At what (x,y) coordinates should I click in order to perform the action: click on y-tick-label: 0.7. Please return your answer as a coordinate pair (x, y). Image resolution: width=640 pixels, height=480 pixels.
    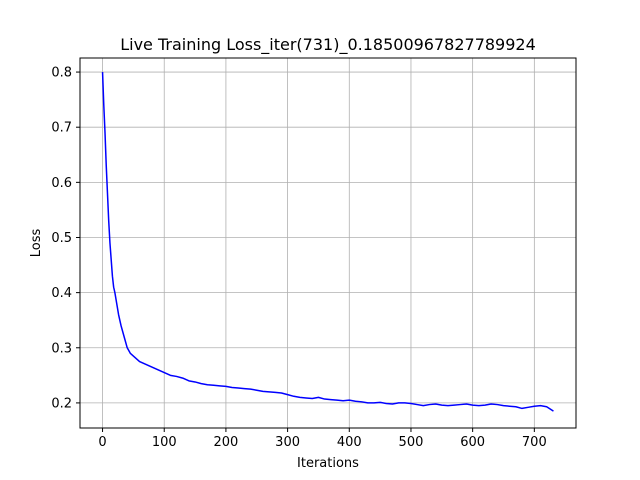
    Looking at the image, I should click on (61, 128).